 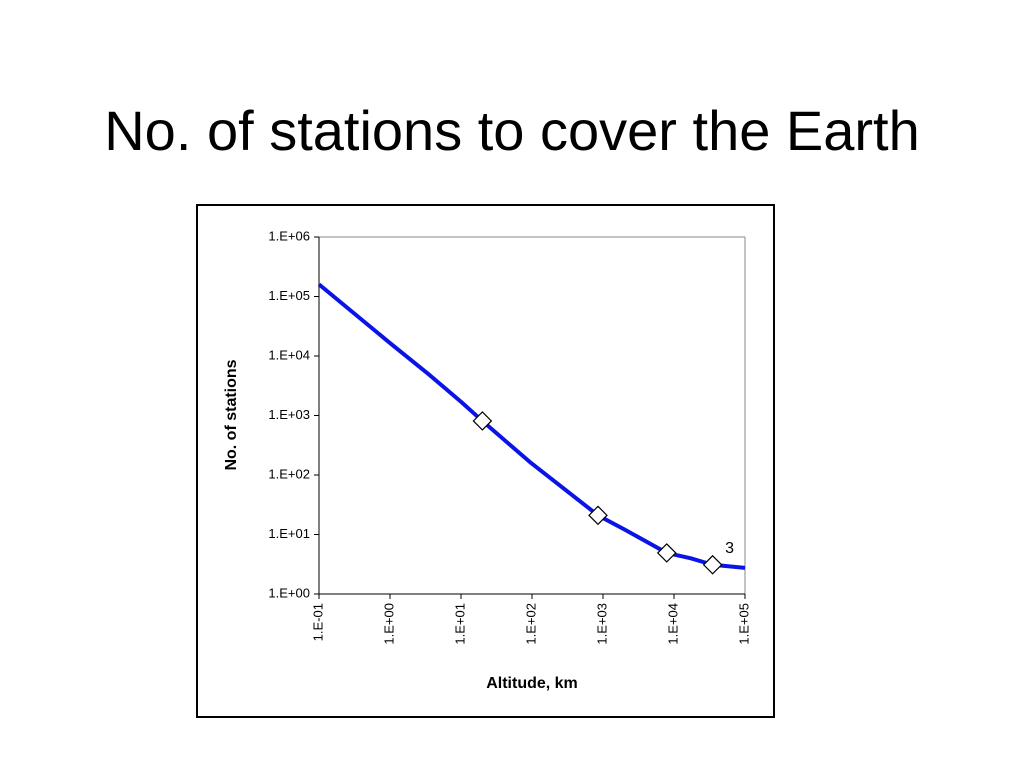 I want to click on y-tick-label: 1.E+01, so click(x=289, y=533).